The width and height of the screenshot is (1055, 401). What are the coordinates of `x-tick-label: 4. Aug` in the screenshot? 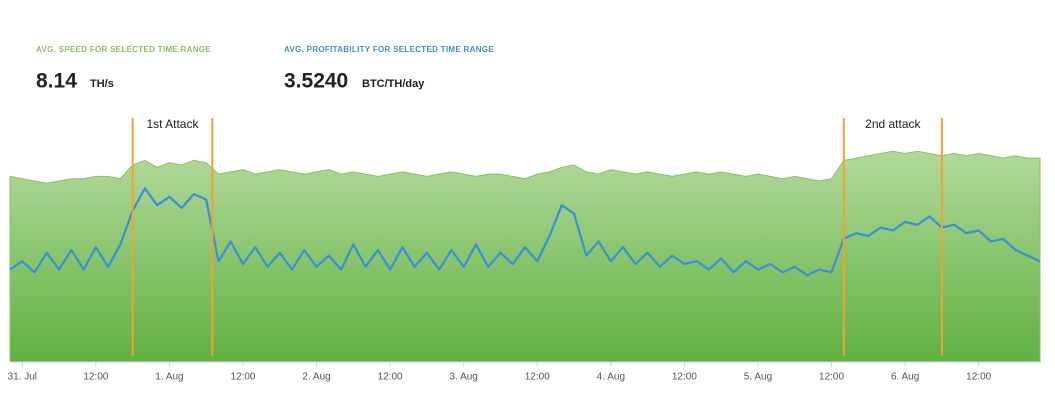 It's located at (611, 377).